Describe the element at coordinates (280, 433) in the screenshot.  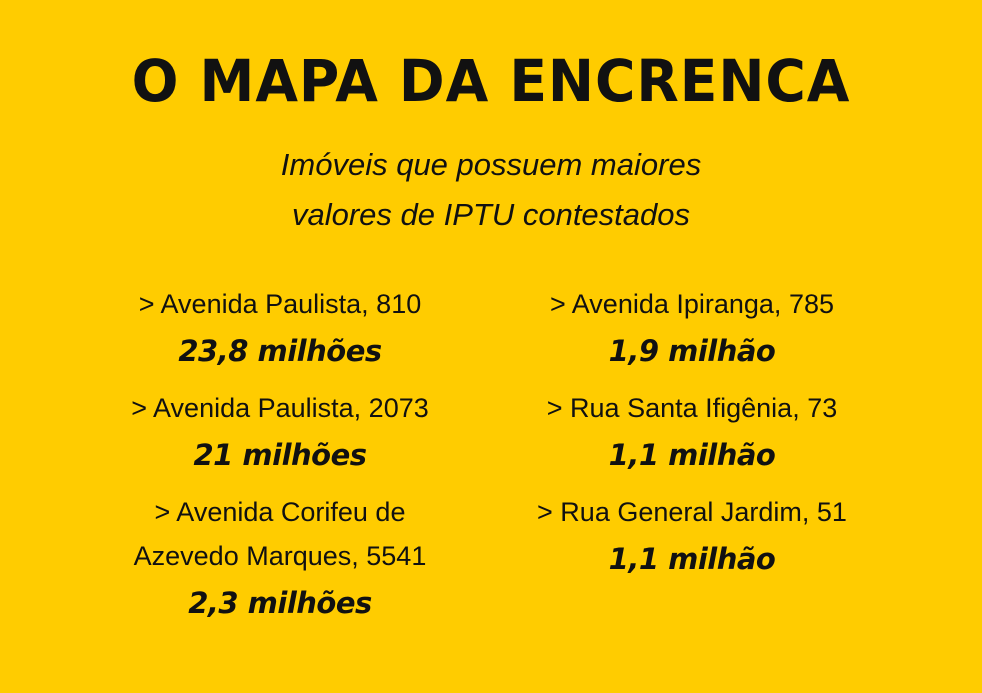
I see `property-item: > Avenida Paulista, 2073 21 milhões` at that location.